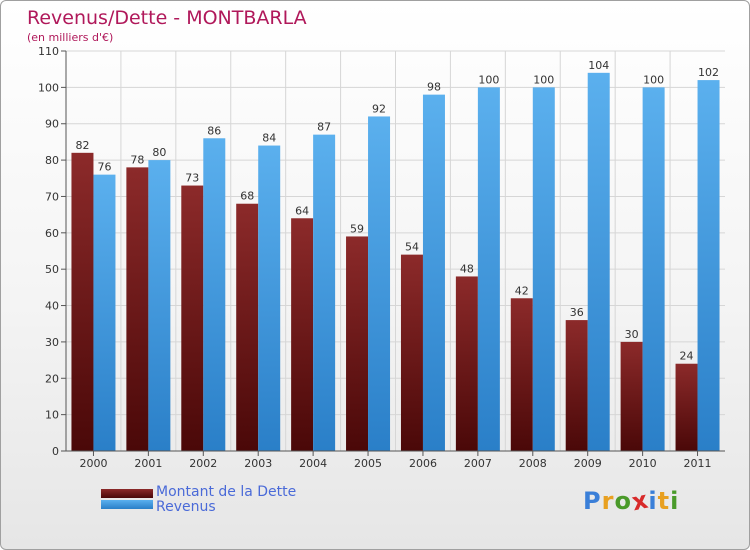 The image size is (750, 550). What do you see at coordinates (104, 167) in the screenshot?
I see `data-label-revenus: 76` at bounding box center [104, 167].